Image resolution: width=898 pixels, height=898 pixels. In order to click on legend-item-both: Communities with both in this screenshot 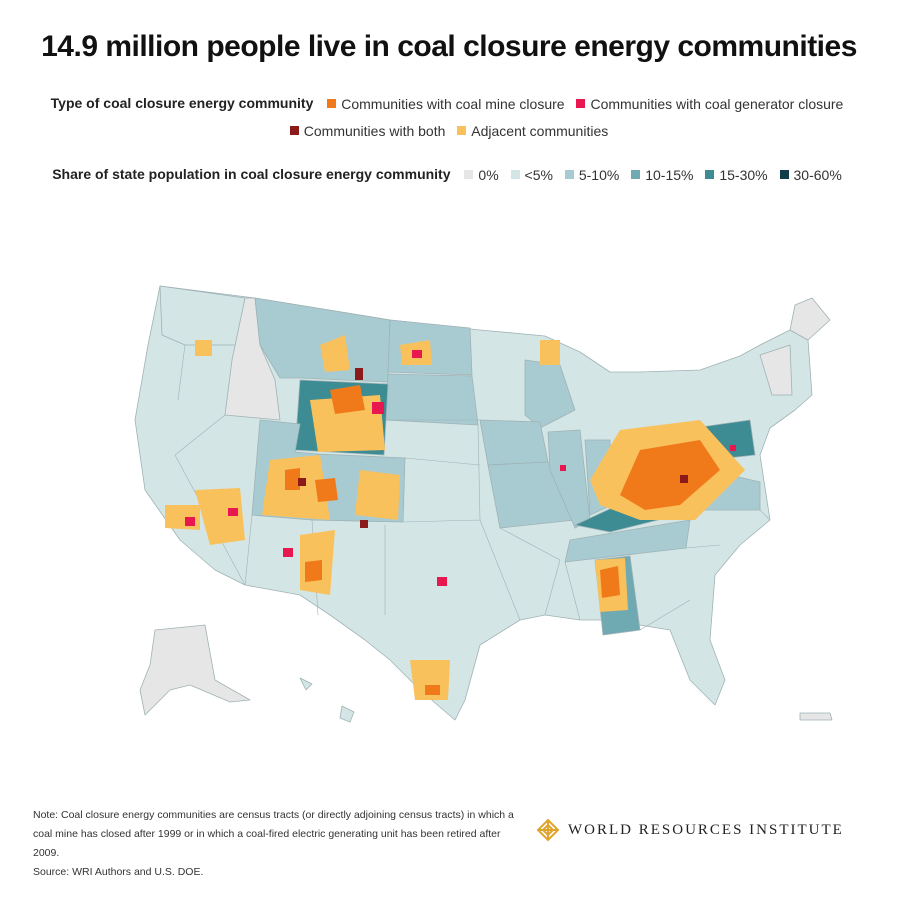, I will do `click(367, 130)`.